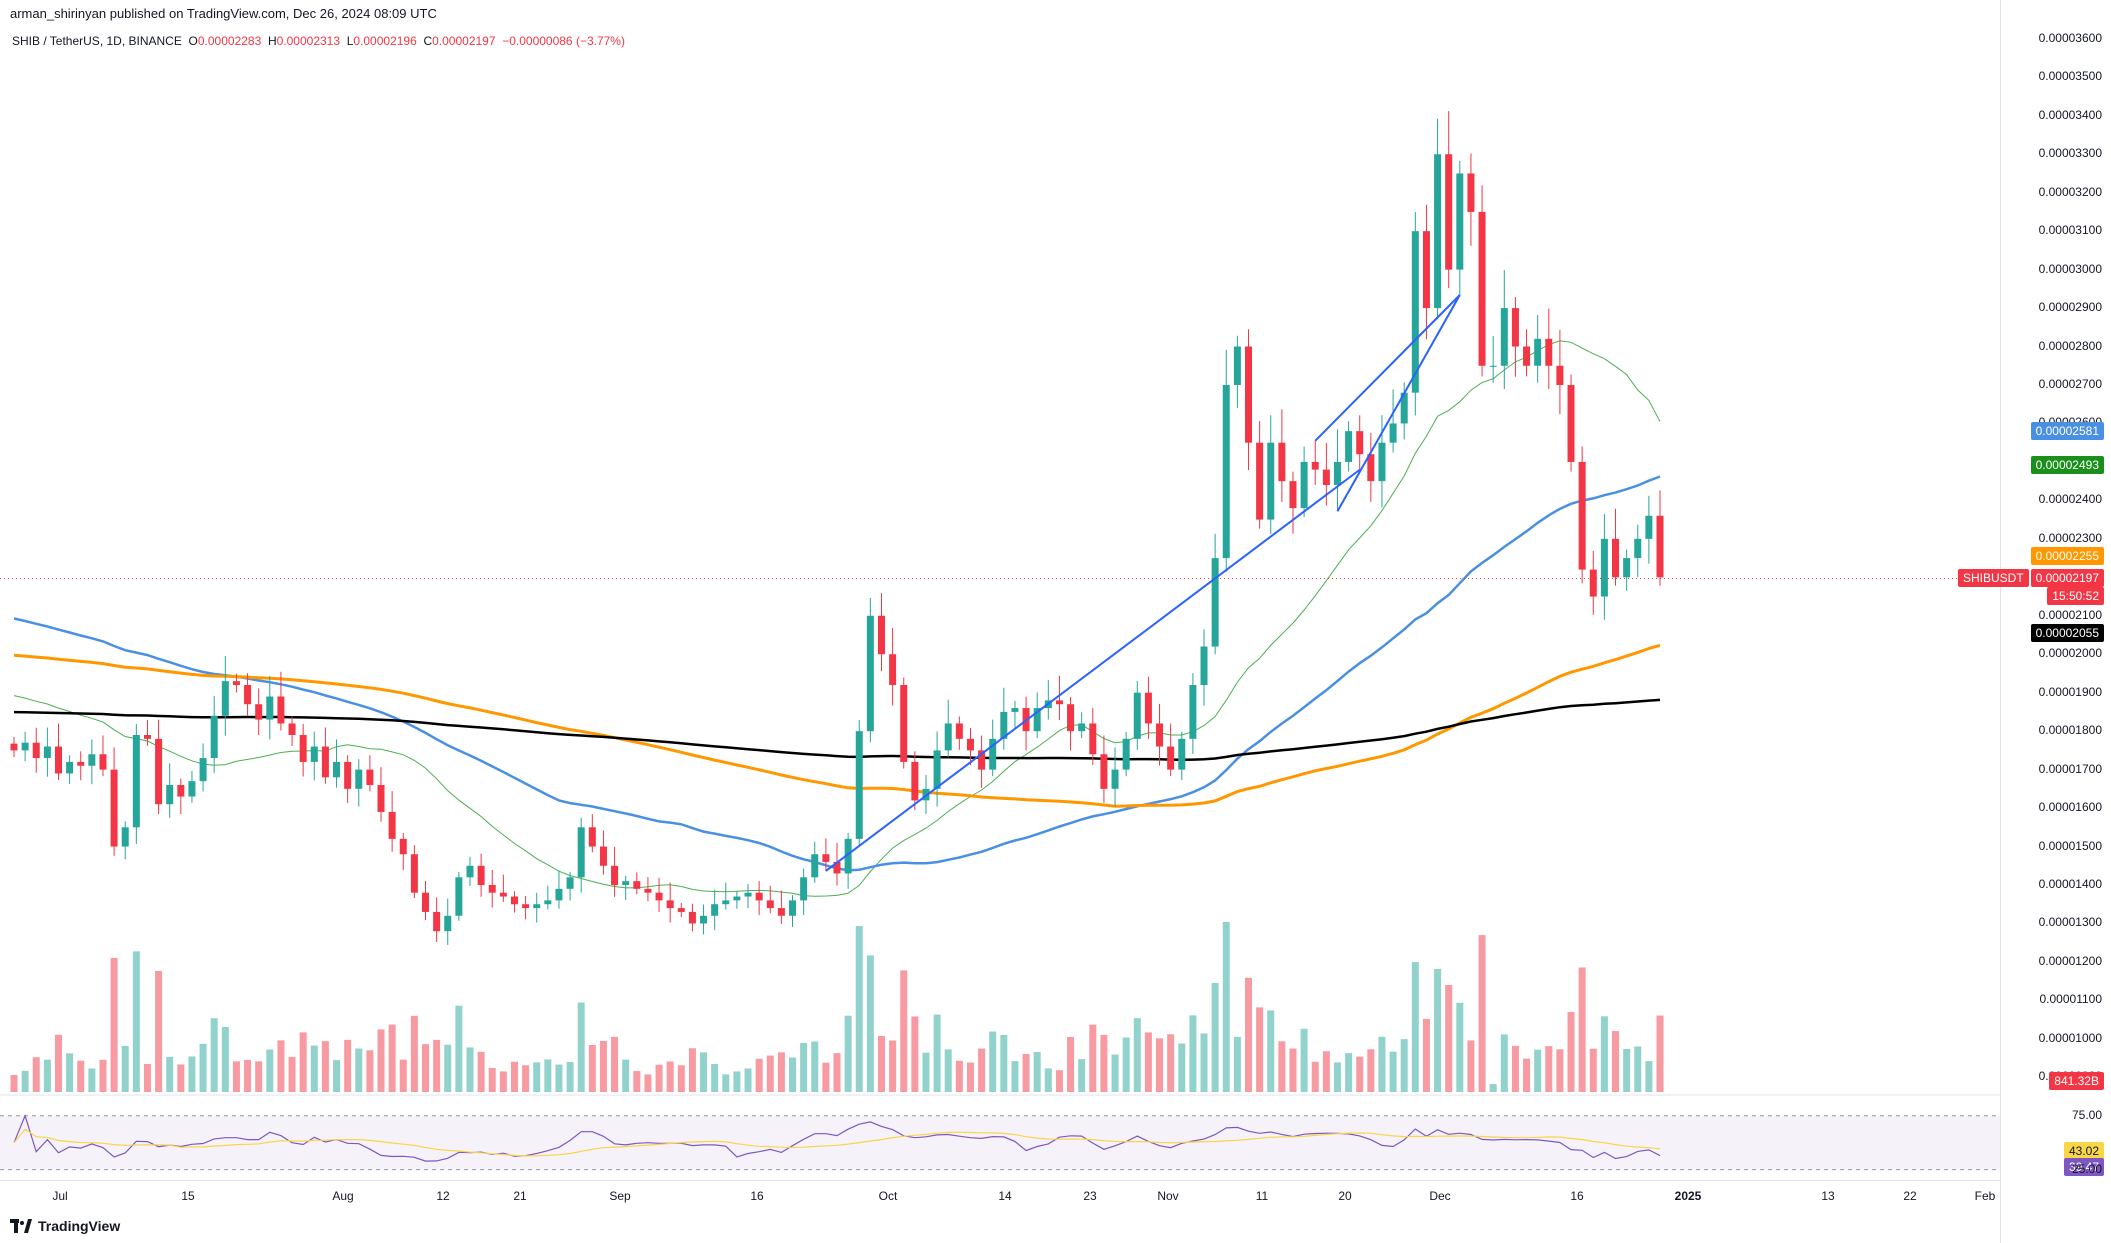 This screenshot has height=1243, width=2111. What do you see at coordinates (385, 41) in the screenshot?
I see `legend-low: 0.00002196` at bounding box center [385, 41].